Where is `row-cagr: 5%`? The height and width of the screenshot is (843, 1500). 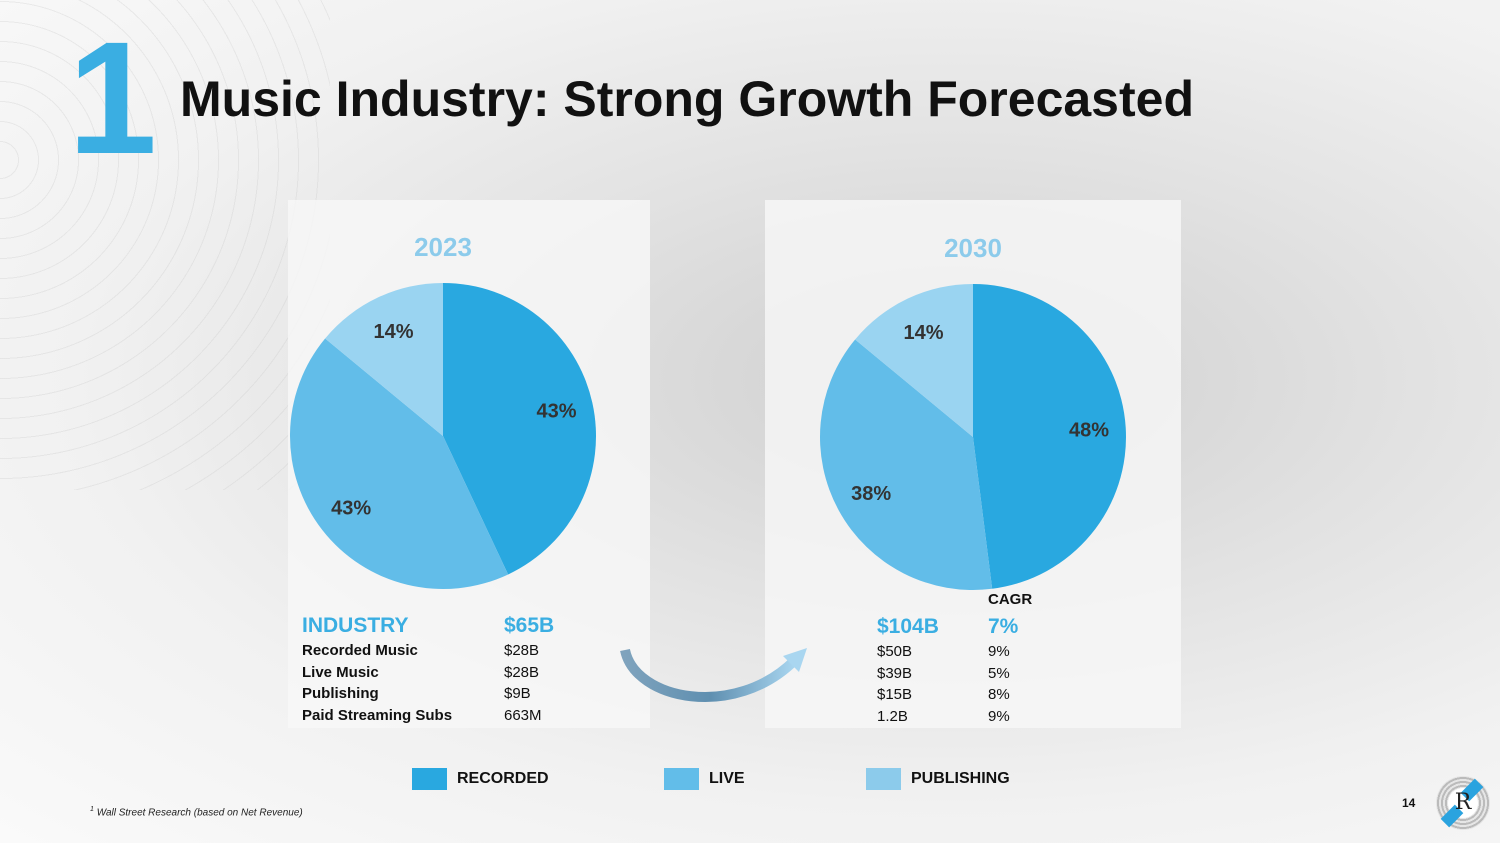 row-cagr: 5% is located at coordinates (999, 673).